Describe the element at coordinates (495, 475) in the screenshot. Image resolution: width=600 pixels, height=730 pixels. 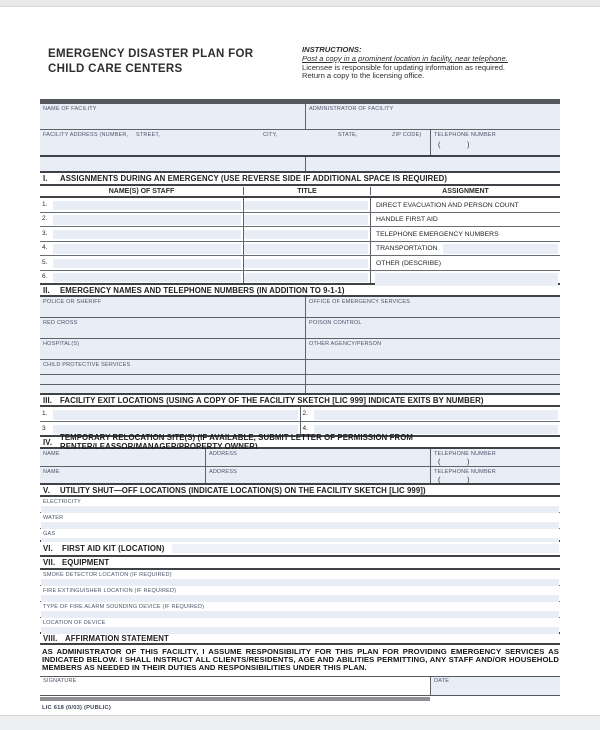
I see `relocation-phone-field-2: TELEPHONE NUMBER ( )` at that location.